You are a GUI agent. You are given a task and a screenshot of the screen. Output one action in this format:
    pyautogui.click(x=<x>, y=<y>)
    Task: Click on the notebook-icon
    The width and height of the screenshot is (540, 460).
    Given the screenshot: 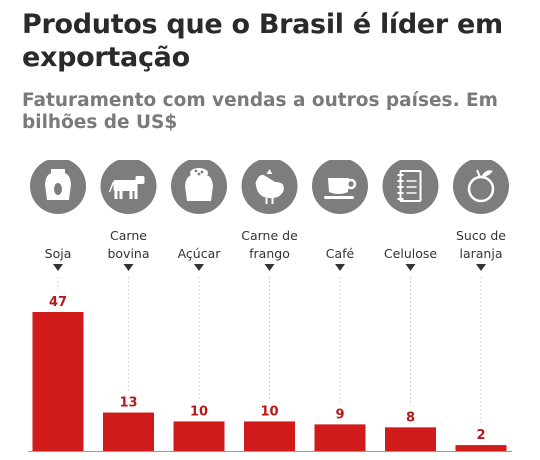 What is the action you would take?
    pyautogui.click(x=410, y=187)
    